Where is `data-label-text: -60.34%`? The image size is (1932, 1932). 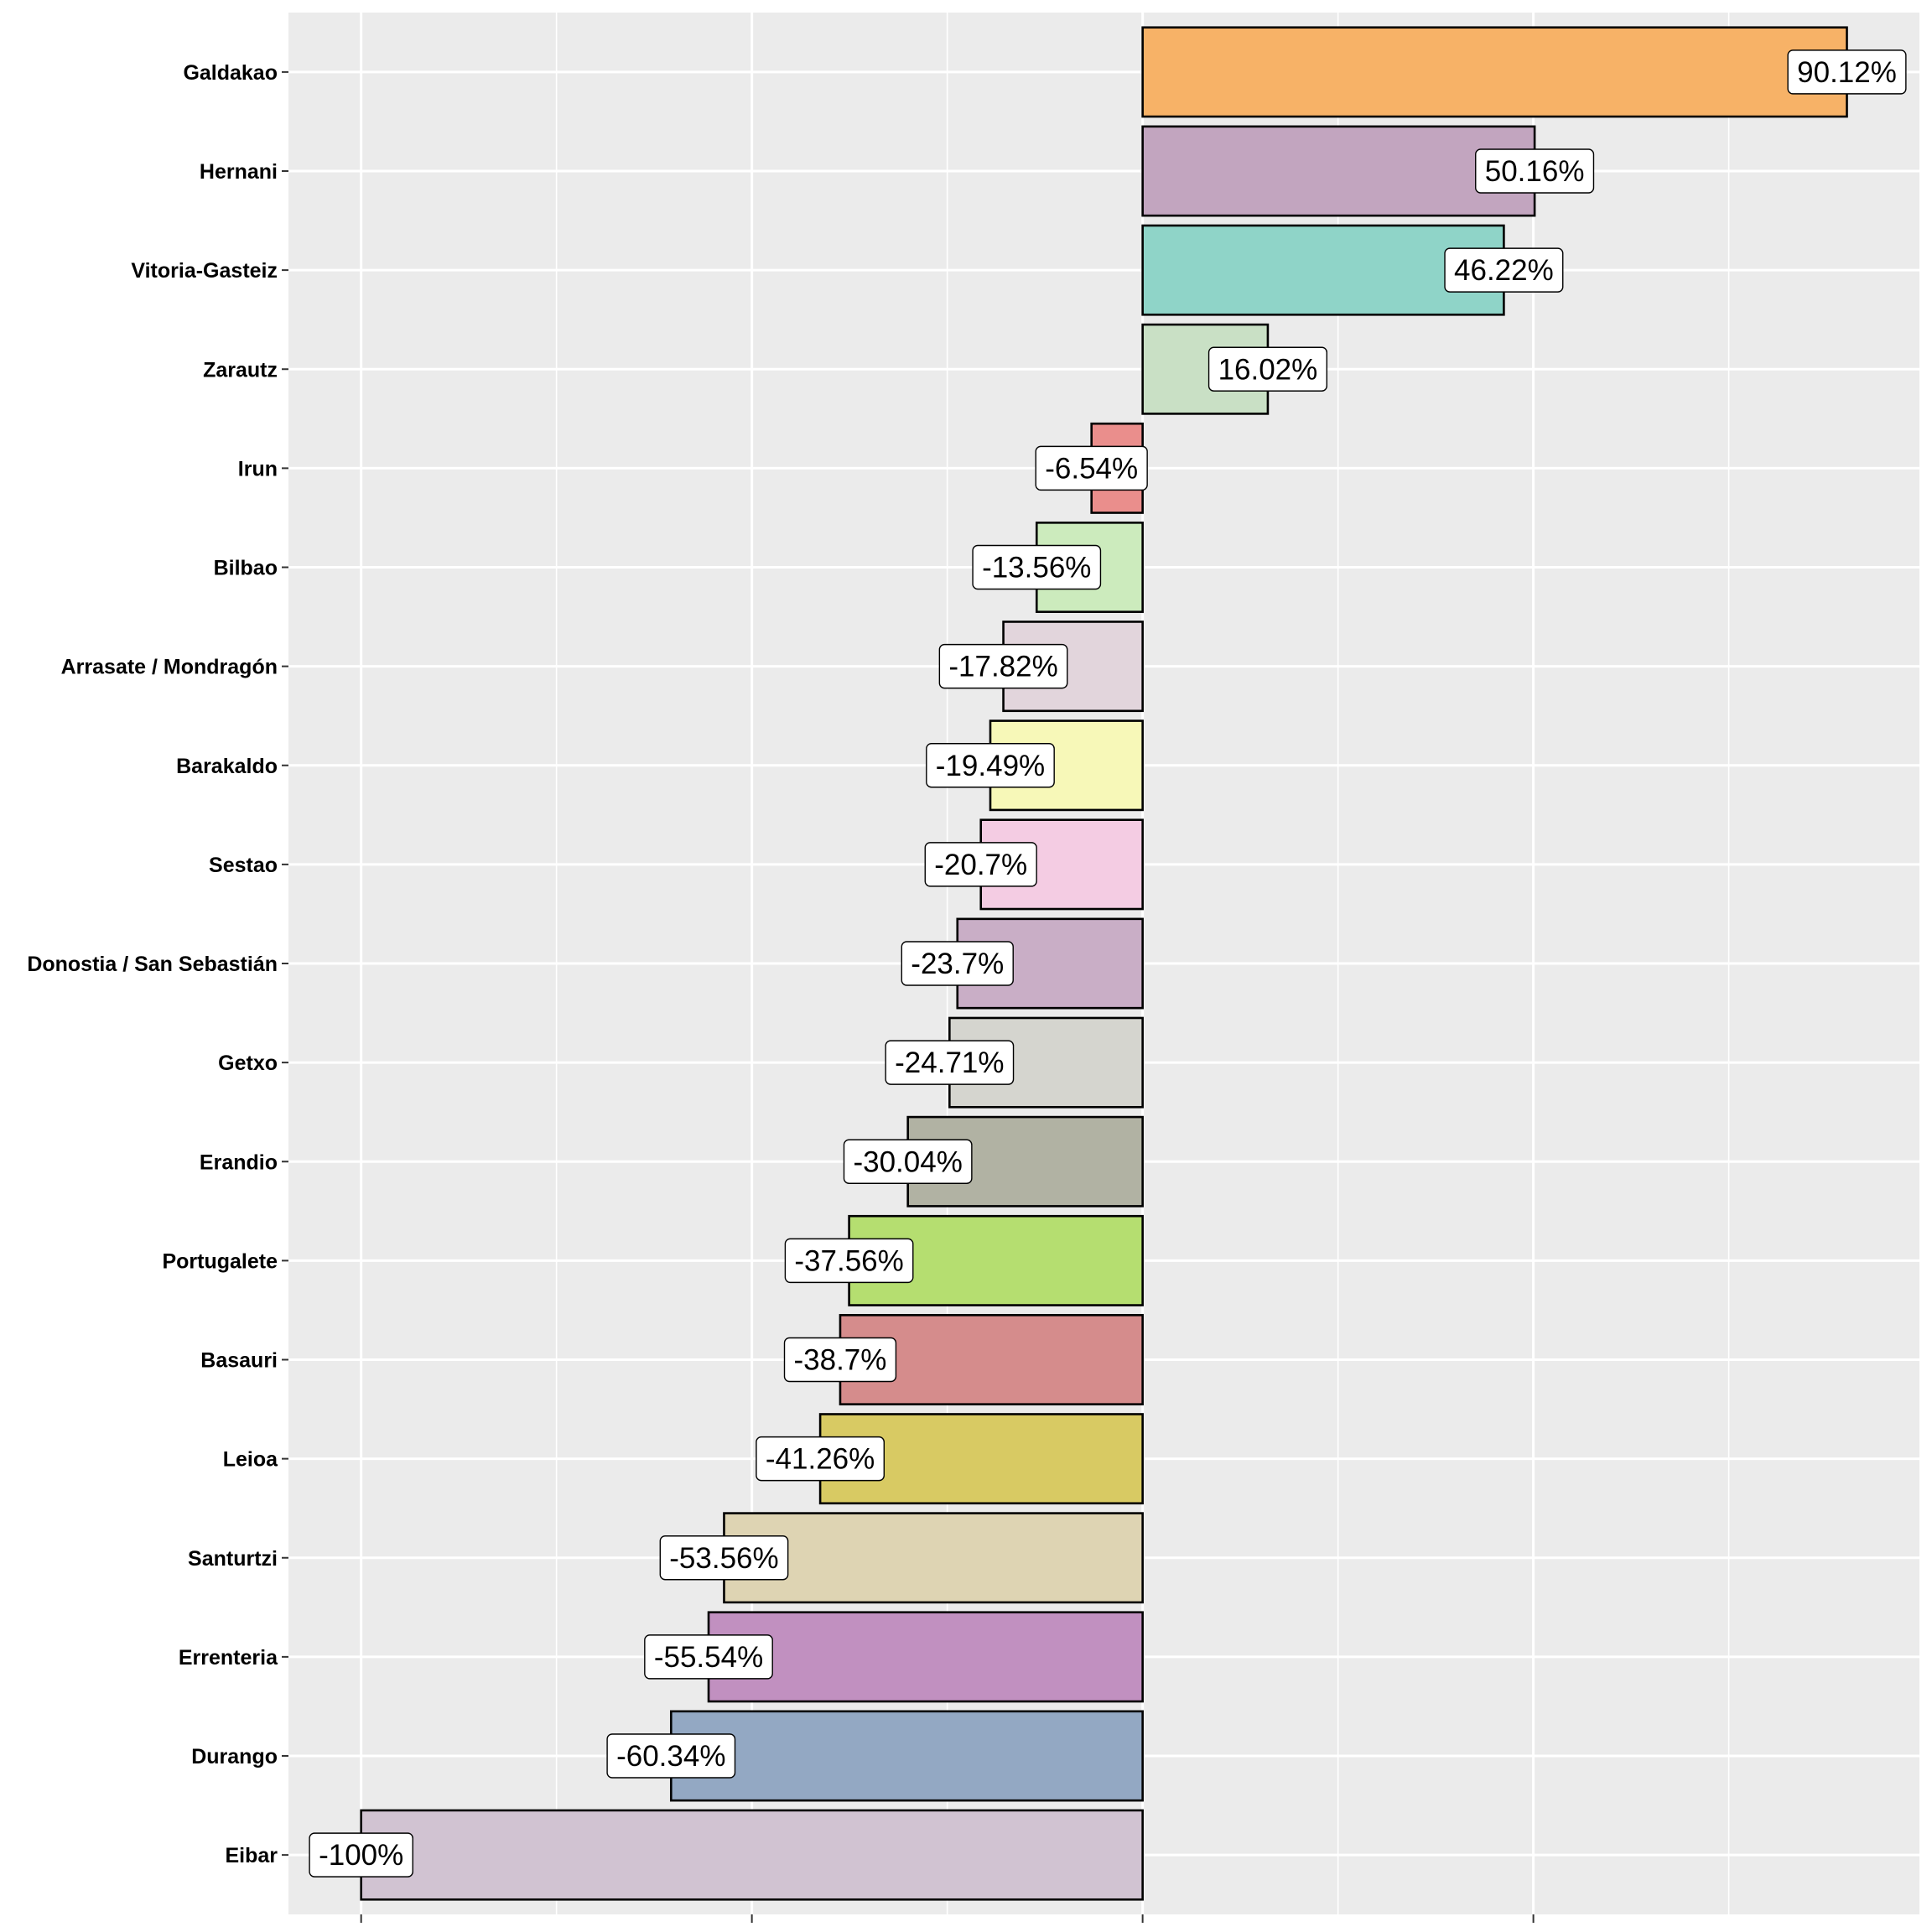 data-label-text: -60.34% is located at coordinates (670, 1756).